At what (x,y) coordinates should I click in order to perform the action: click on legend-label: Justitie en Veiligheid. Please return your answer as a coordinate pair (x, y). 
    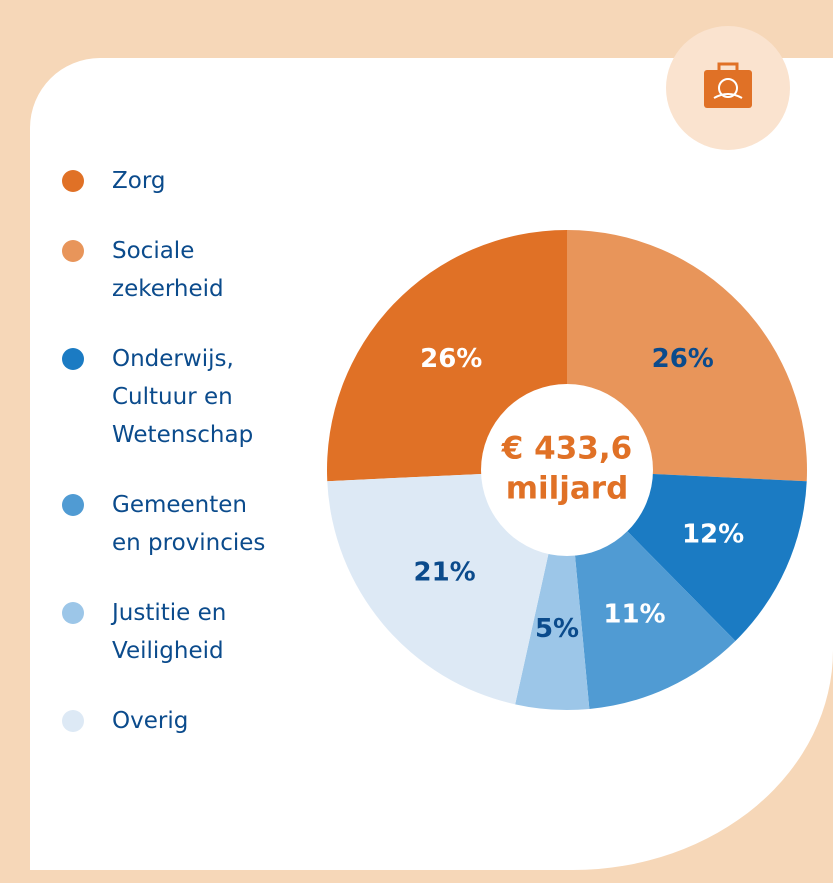
    Looking at the image, I should click on (169, 632).